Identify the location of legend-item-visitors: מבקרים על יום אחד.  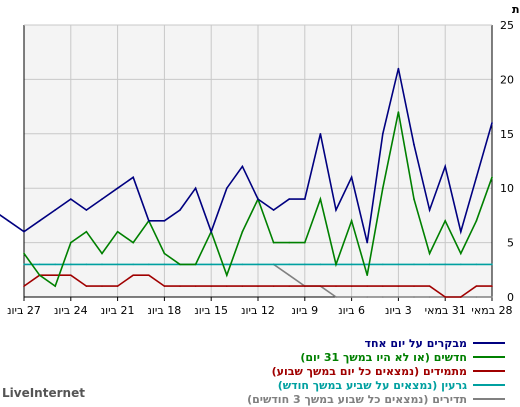
(435, 343).